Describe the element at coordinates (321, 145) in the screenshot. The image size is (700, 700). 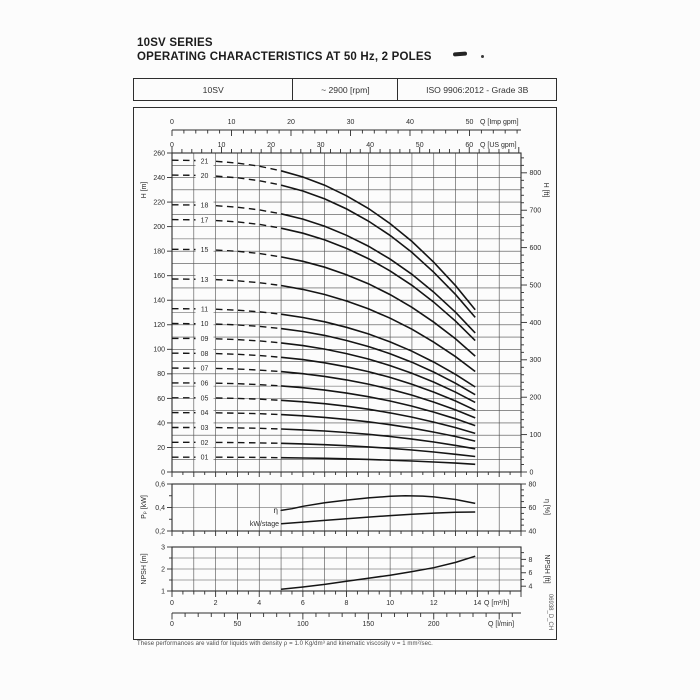
I see `us-gpm-tick-label: 30` at that location.